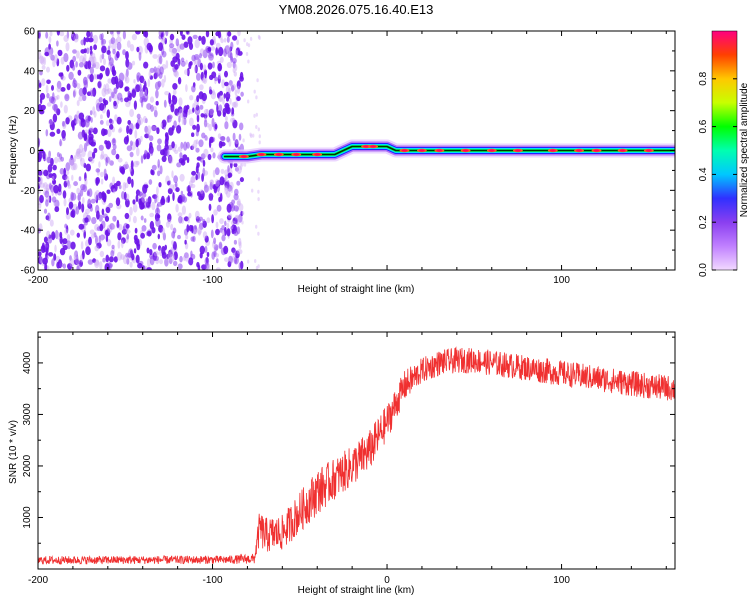  What do you see at coordinates (13, 150) in the screenshot?
I see `spectrogram-ylabel: Frequency (Hz)` at bounding box center [13, 150].